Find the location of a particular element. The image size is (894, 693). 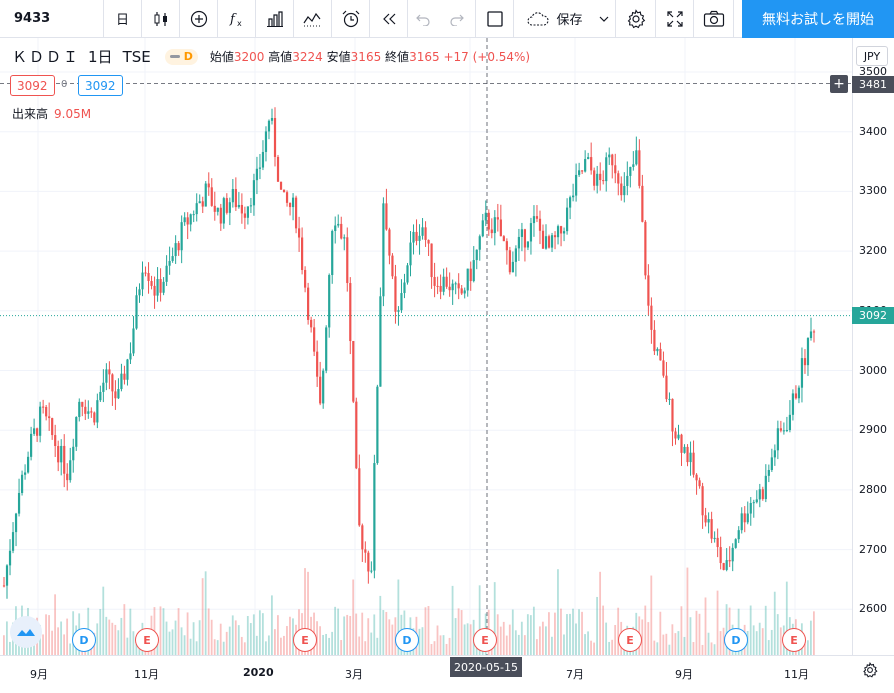

fullscreen-button is located at coordinates (675, 18).